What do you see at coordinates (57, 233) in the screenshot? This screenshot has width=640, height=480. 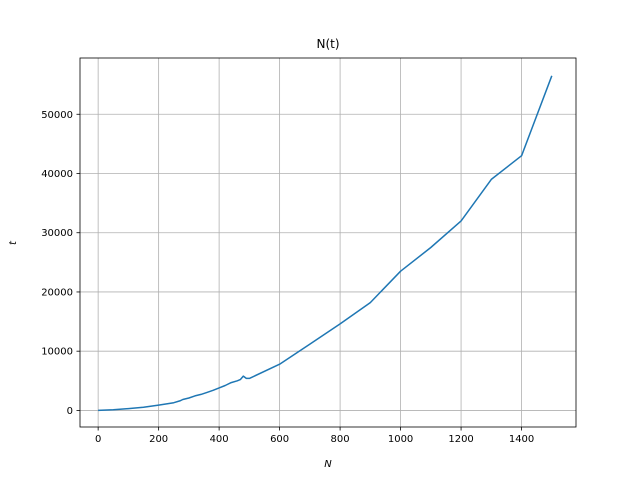 I see `y-tick-label: 30000` at bounding box center [57, 233].